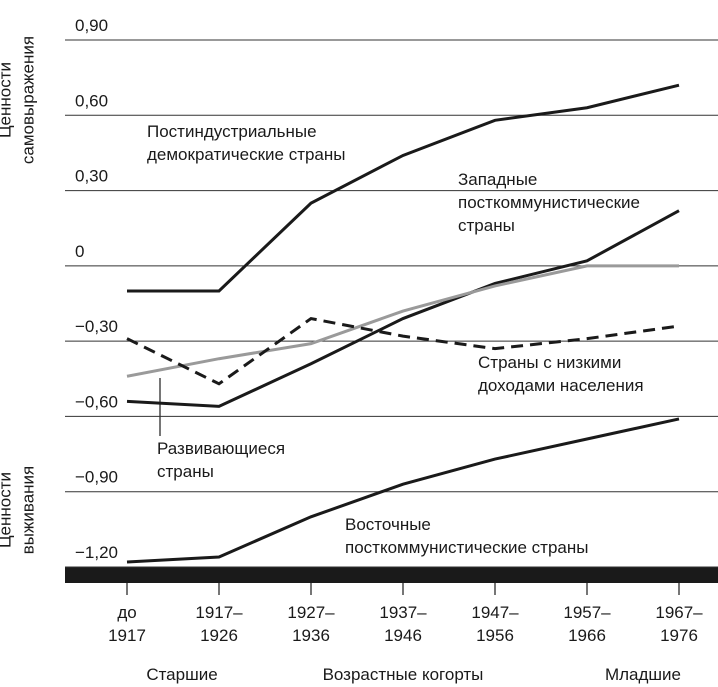  I want to click on y-title-bottom: Ценности выживания, so click(19, 510).